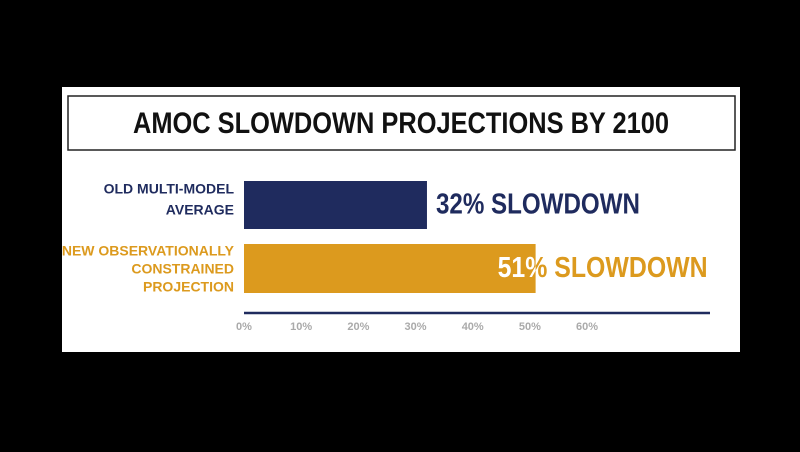 The height and width of the screenshot is (452, 800). Describe the element at coordinates (358, 327) in the screenshot. I see `x-tick-label: 20%` at that location.